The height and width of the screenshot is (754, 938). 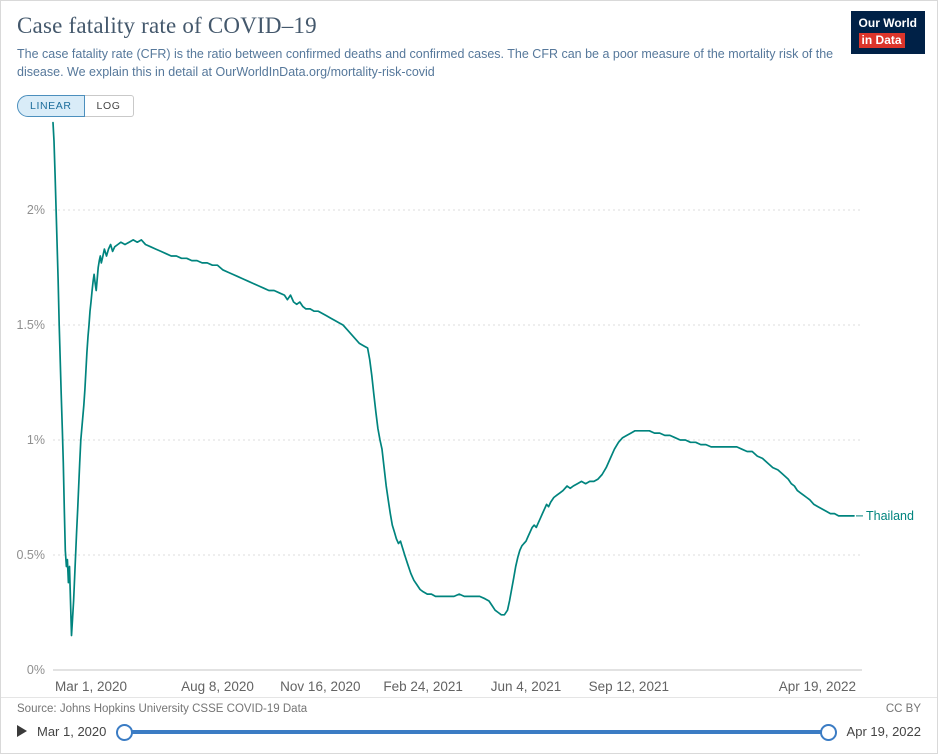 I want to click on timeline-end-handle, so click(x=828, y=733).